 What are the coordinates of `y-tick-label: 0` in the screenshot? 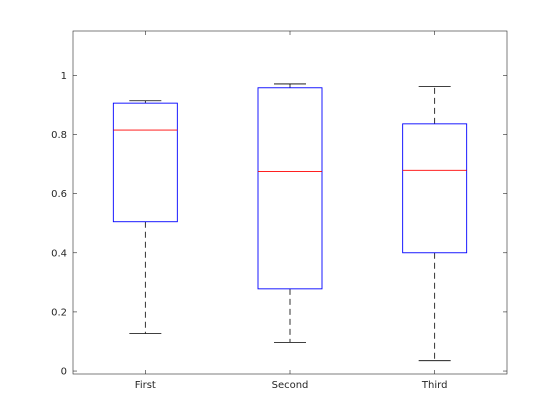 It's located at (64, 372).